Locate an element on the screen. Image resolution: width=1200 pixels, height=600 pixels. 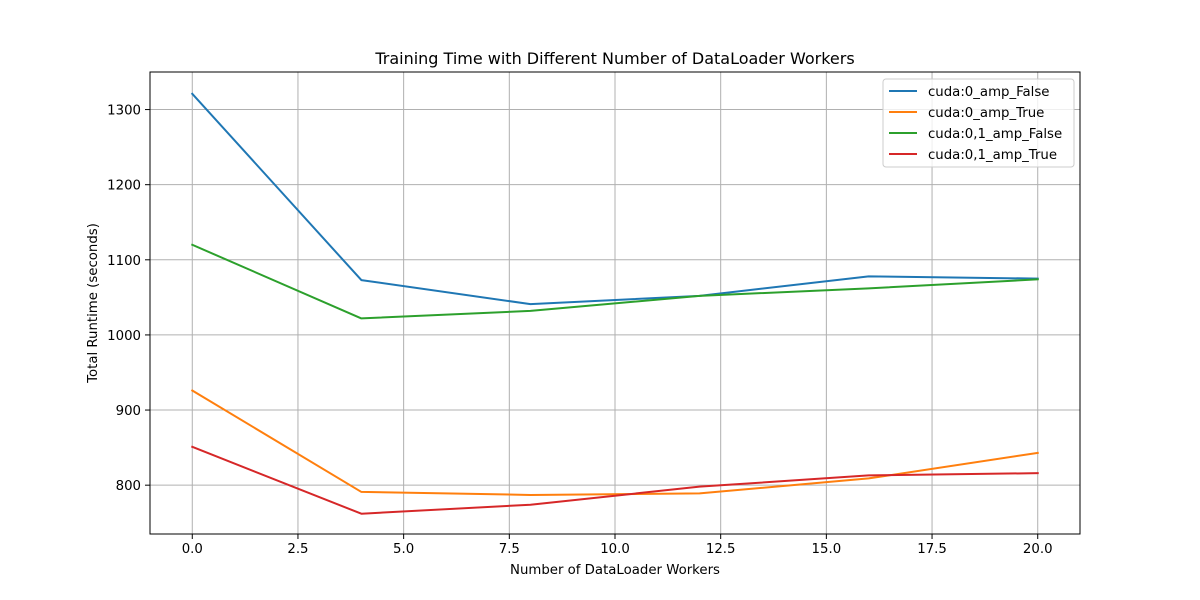
y-tick-label: 1000 is located at coordinates (124, 336).